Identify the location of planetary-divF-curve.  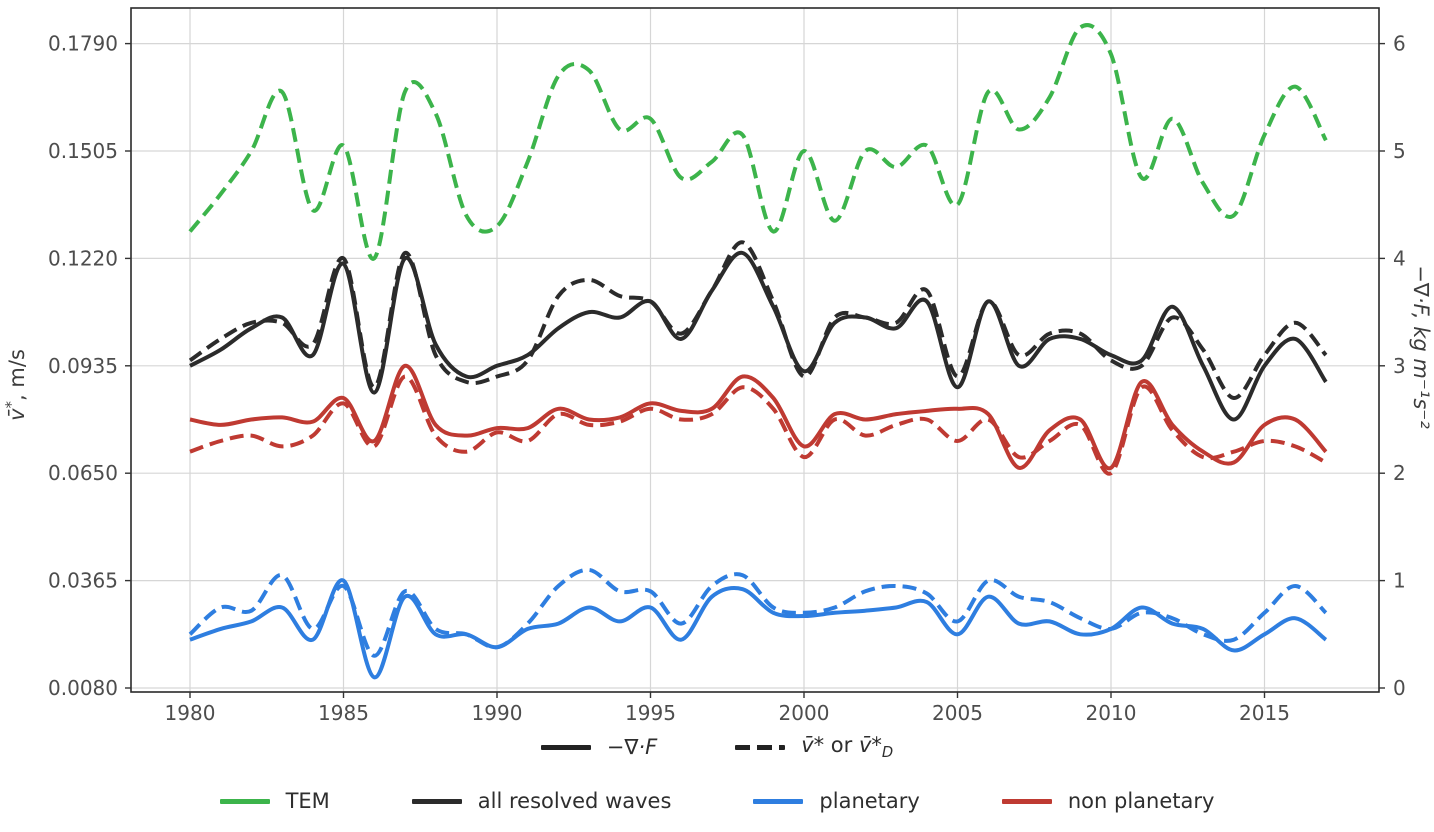
(758, 629).